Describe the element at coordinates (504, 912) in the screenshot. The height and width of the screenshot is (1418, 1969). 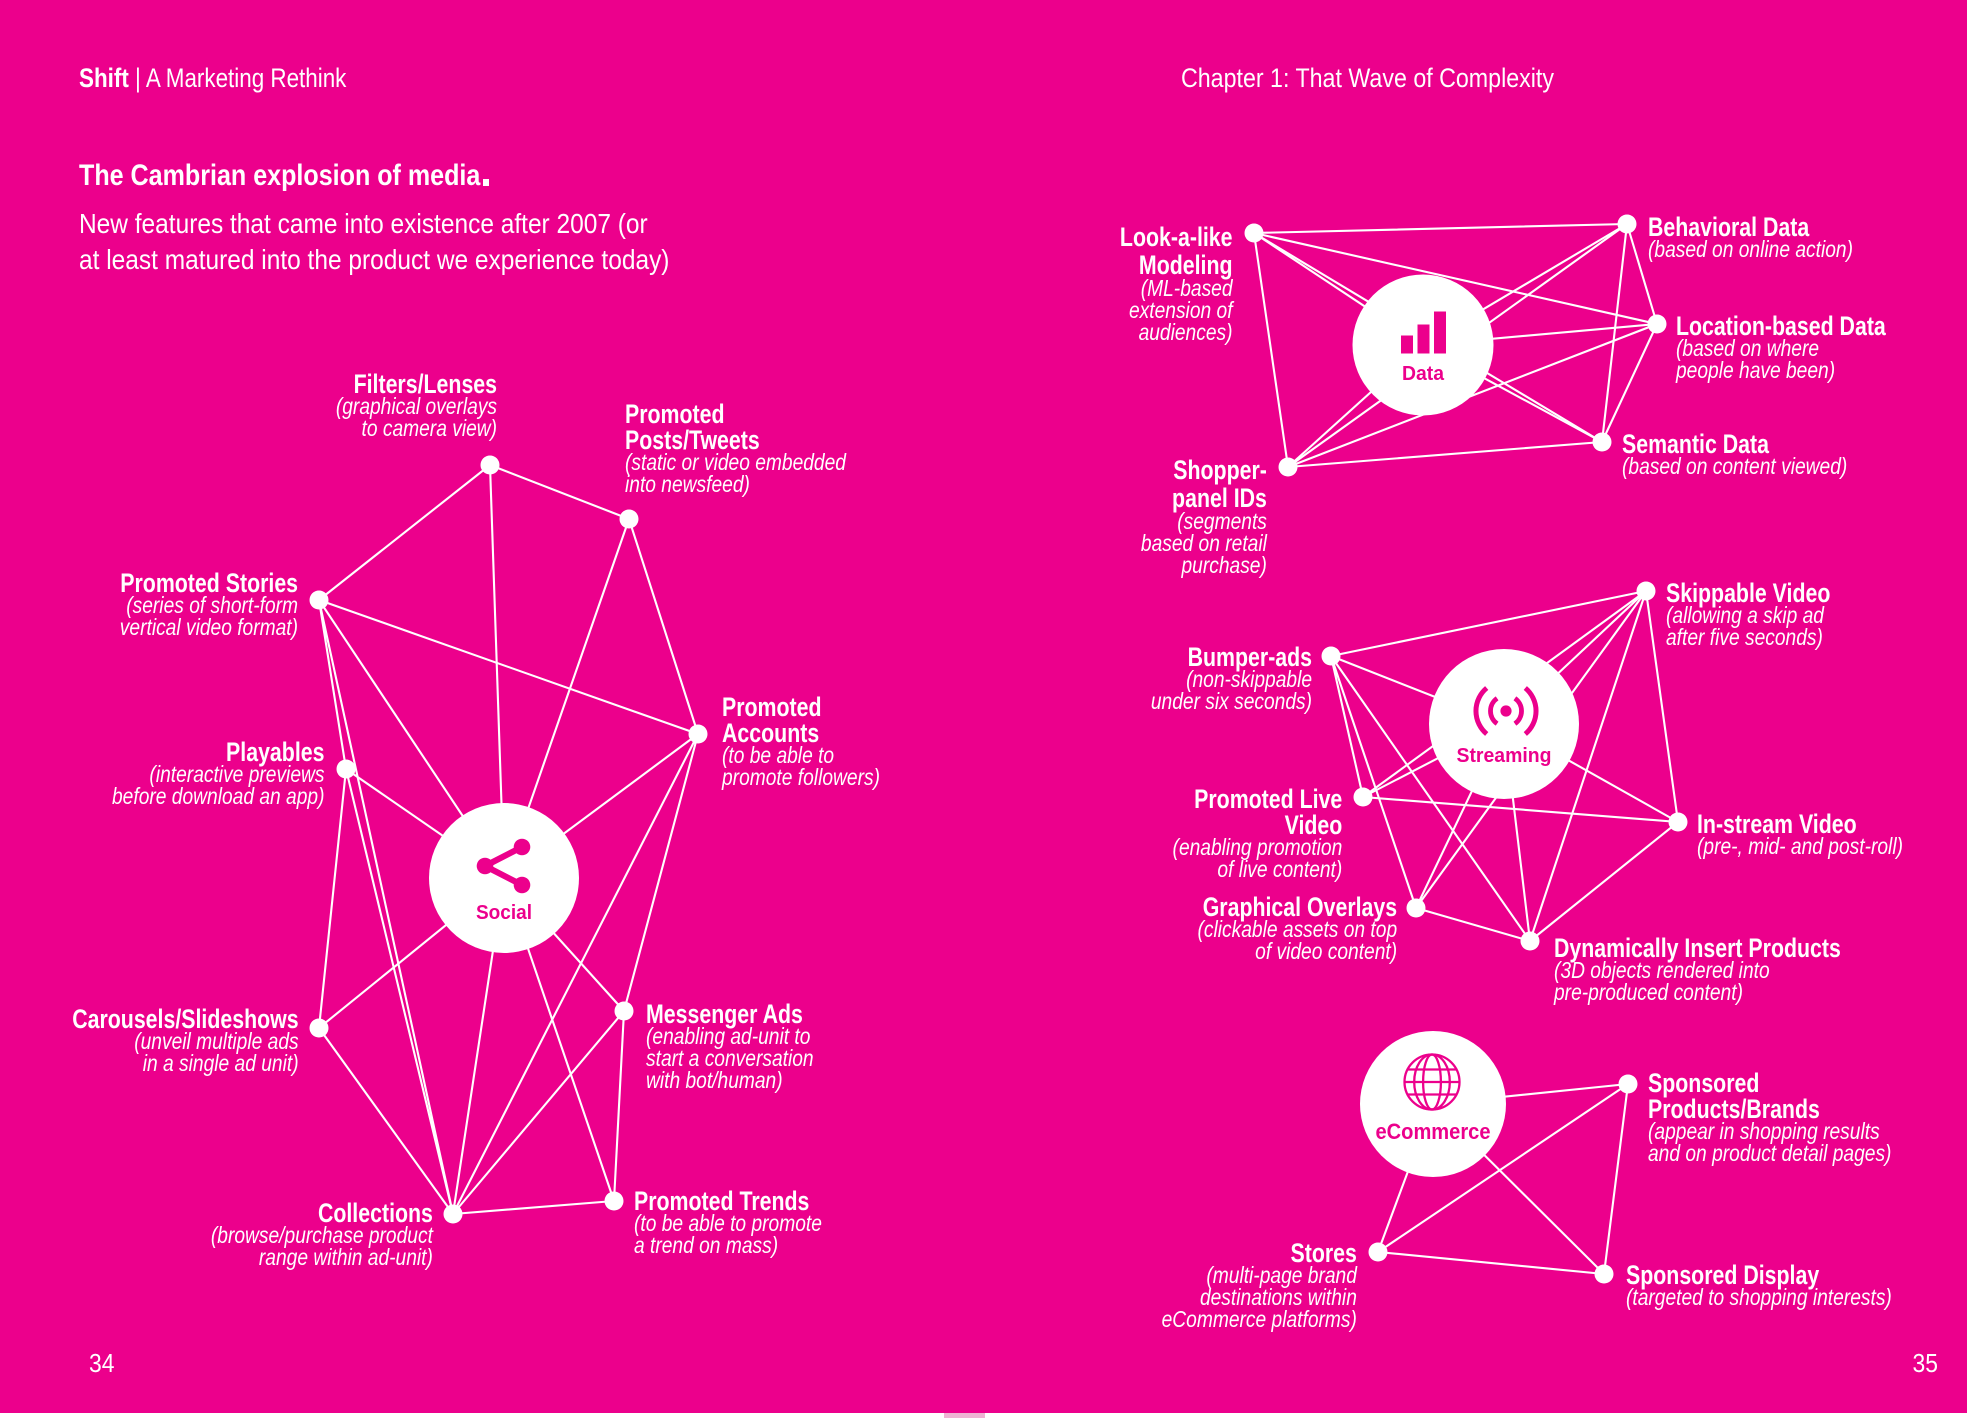
I see `svg-text: Social` at that location.